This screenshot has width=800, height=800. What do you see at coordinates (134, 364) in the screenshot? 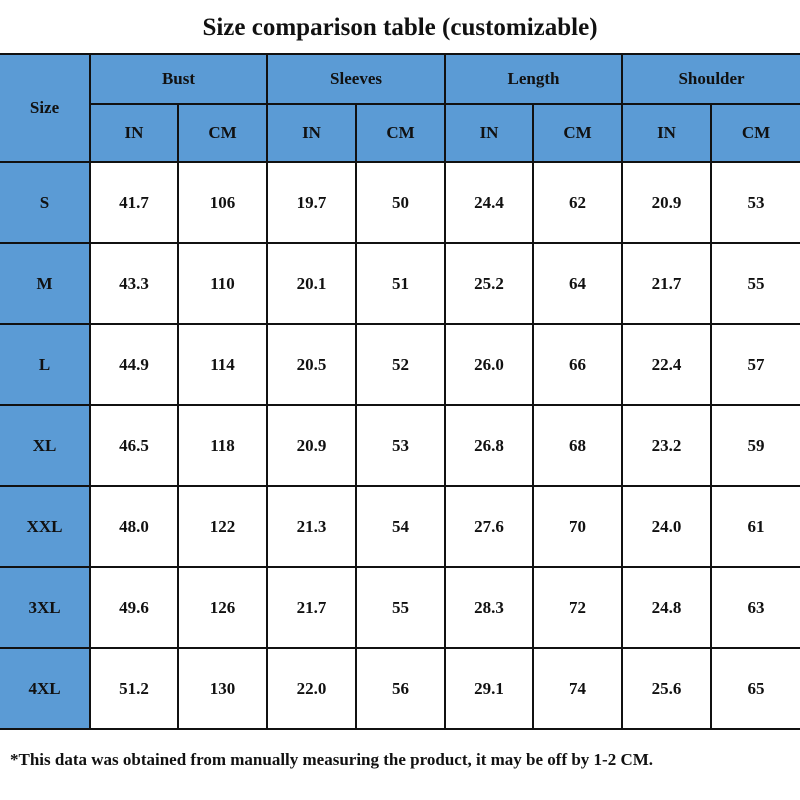
I see `value-cell: 44.9` at bounding box center [134, 364].